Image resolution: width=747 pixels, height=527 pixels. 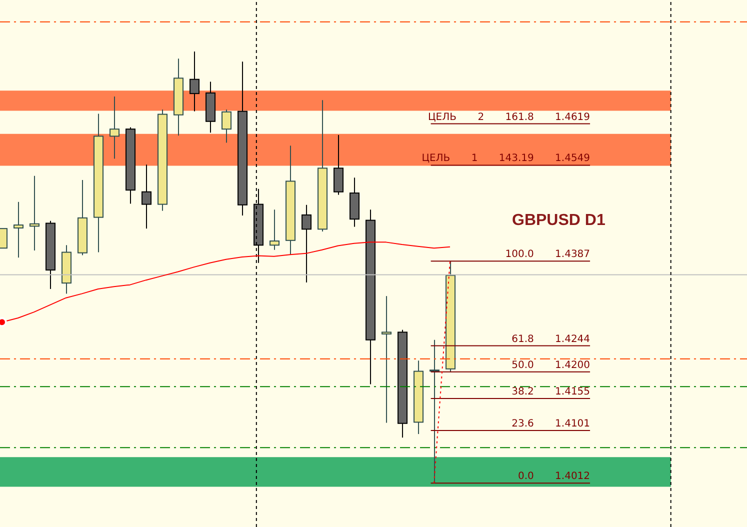 I want to click on ref-line-label: ЦЕЛЬ 1 143.19 1.4549, so click(x=506, y=158).